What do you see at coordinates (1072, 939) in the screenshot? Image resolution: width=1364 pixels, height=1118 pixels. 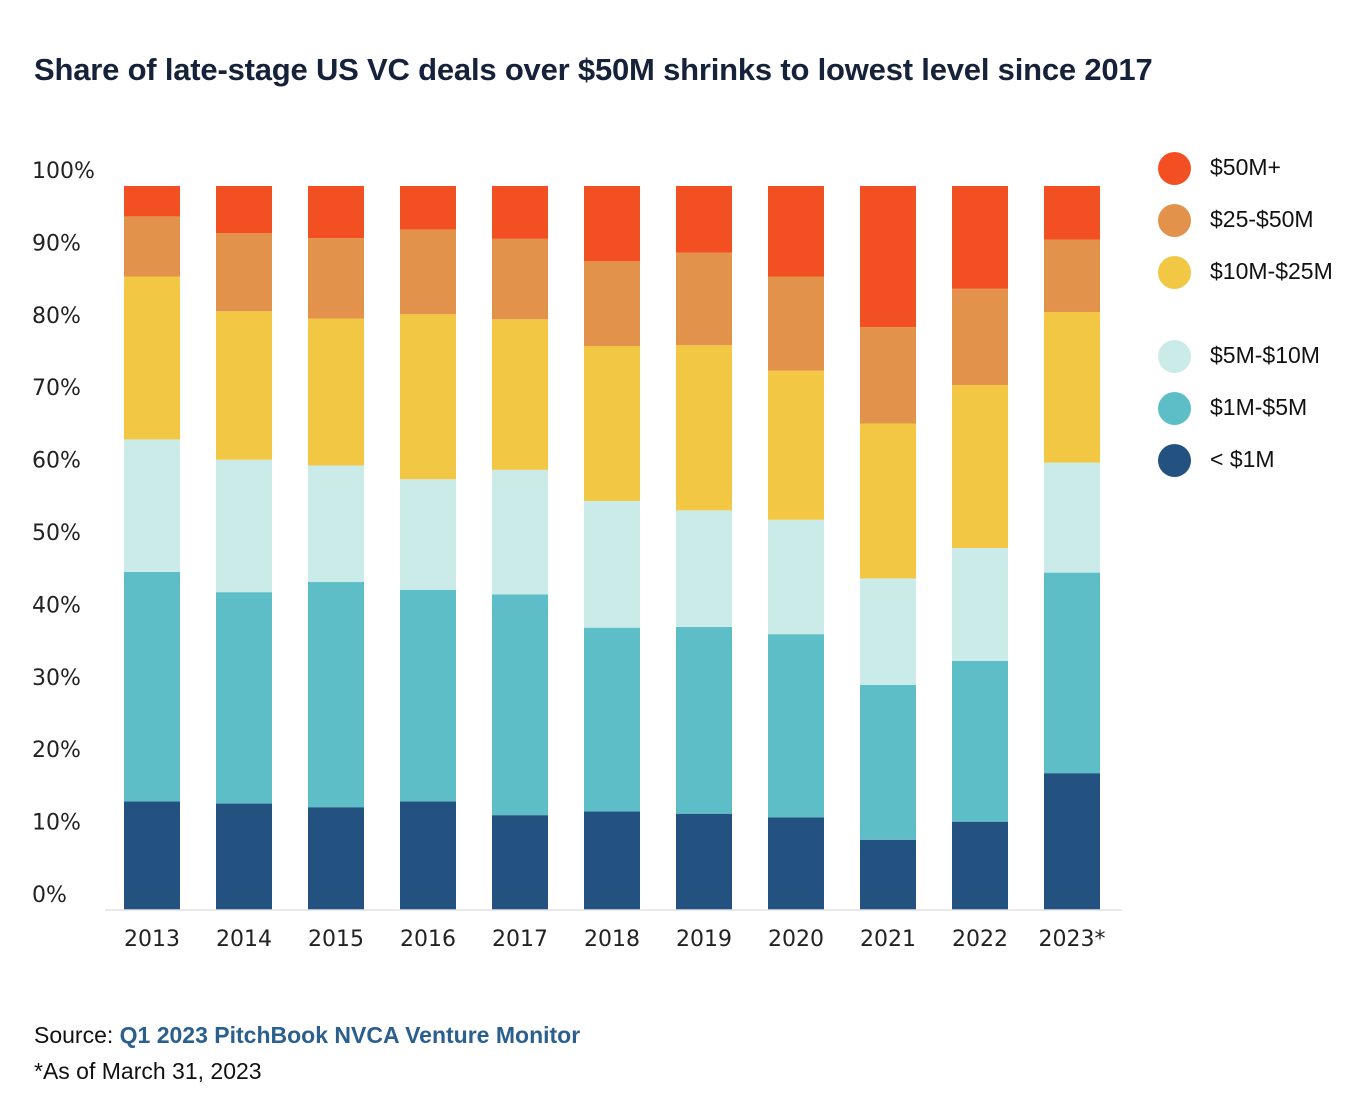 I see `x-tick-label: 2023*` at bounding box center [1072, 939].